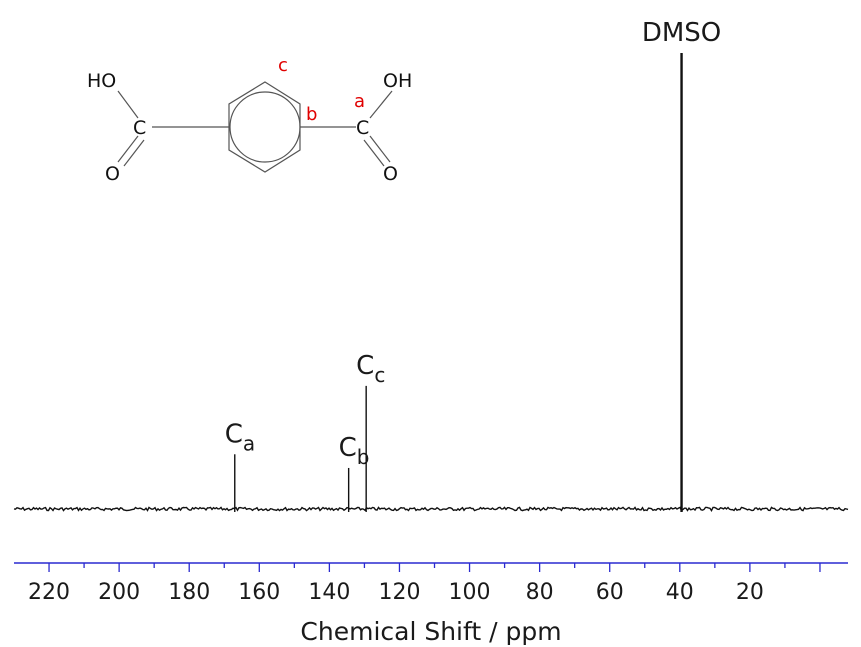 This screenshot has width=861, height=647. What do you see at coordinates (240, 437) in the screenshot?
I see `peak-label: Ca` at bounding box center [240, 437].